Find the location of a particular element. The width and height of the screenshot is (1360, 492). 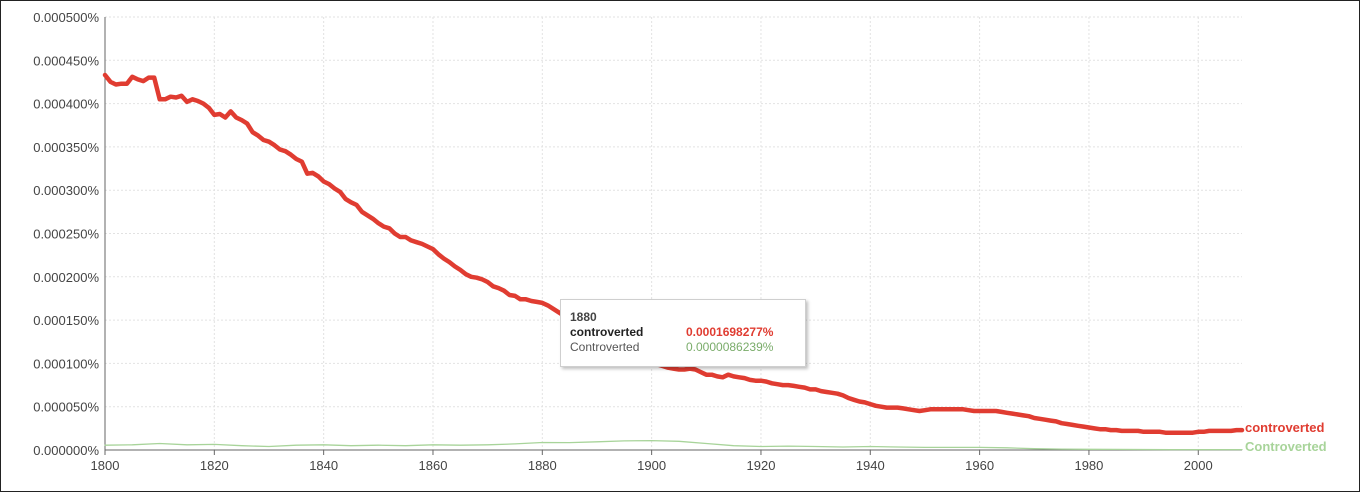

x-tick-label: 2000 is located at coordinates (1198, 465).